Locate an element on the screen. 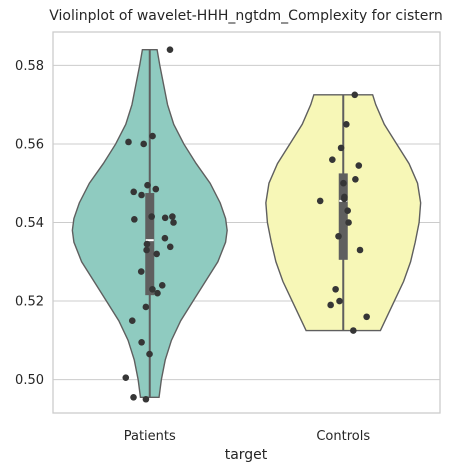  y-tick-label: 0.56 is located at coordinates (29, 144).